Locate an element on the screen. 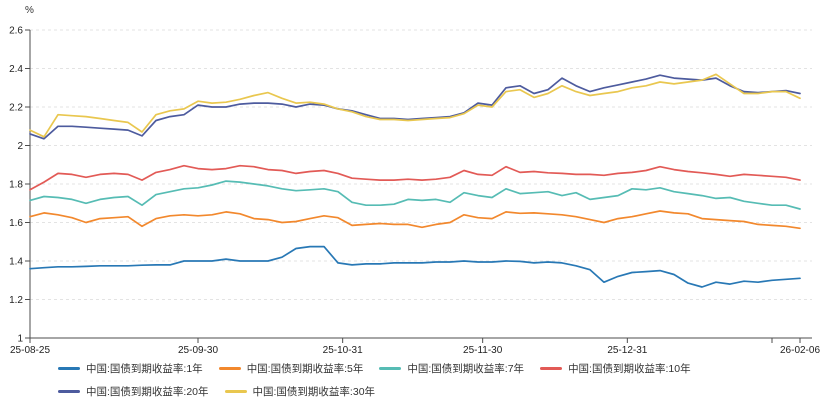 The image size is (832, 404). y-tick-label: 2.2 is located at coordinates (16, 108).